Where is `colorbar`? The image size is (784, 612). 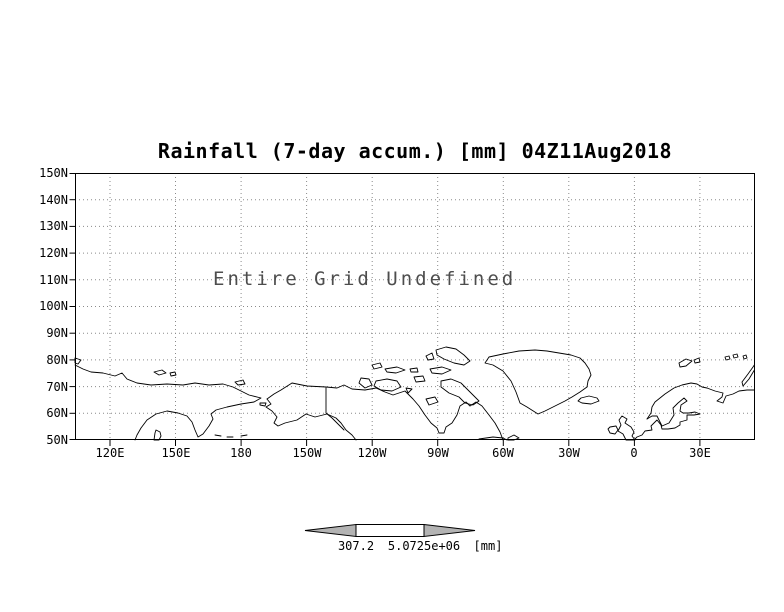 colorbar is located at coordinates (390, 530).